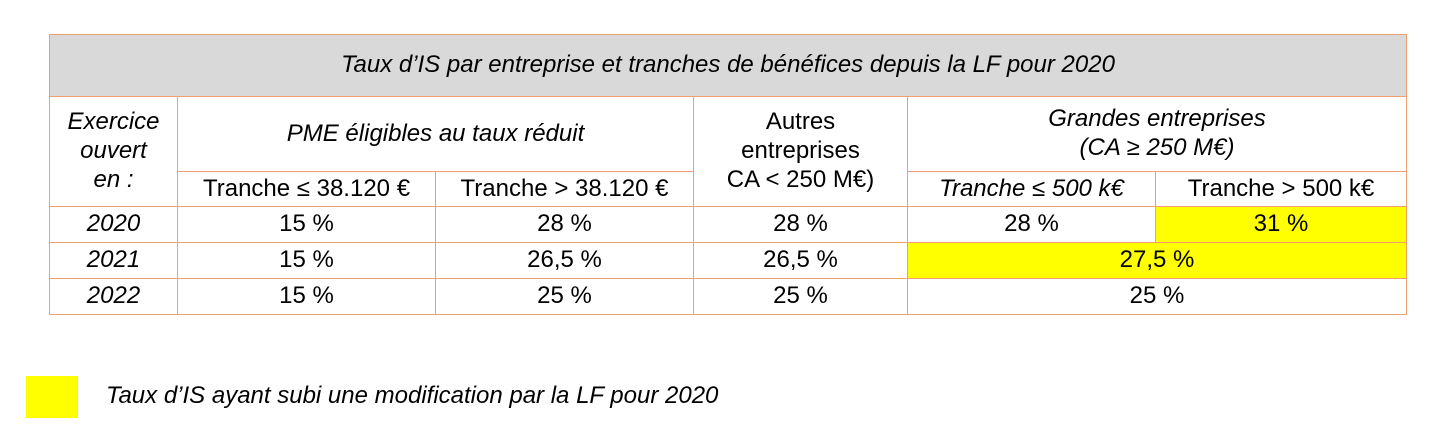 Image resolution: width=1440 pixels, height=435 pixels. Describe the element at coordinates (113, 260) in the screenshot. I see `row-year: 2021` at that location.